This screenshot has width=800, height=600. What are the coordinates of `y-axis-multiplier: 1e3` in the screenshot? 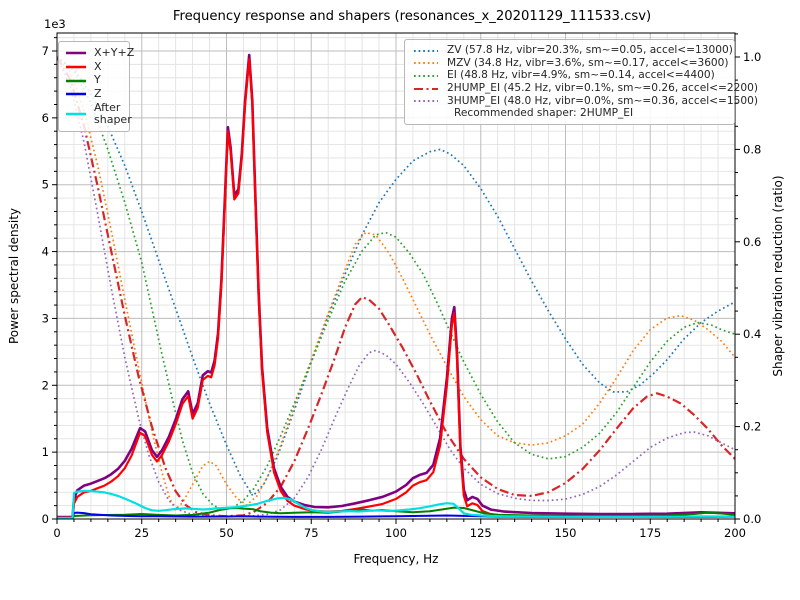 It's located at (55, 24).